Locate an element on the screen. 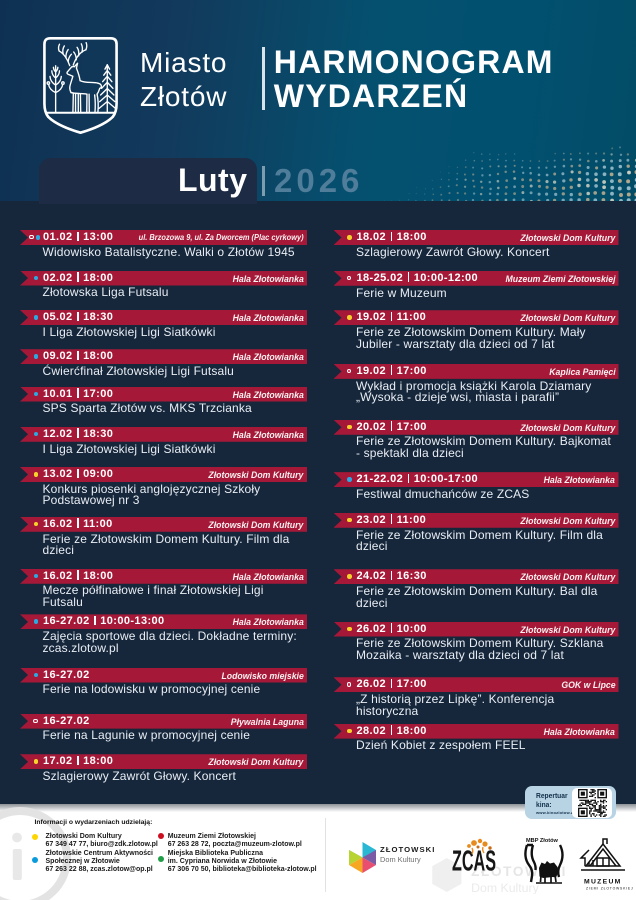  svg-text: MUZEUM is located at coordinates (603, 882).